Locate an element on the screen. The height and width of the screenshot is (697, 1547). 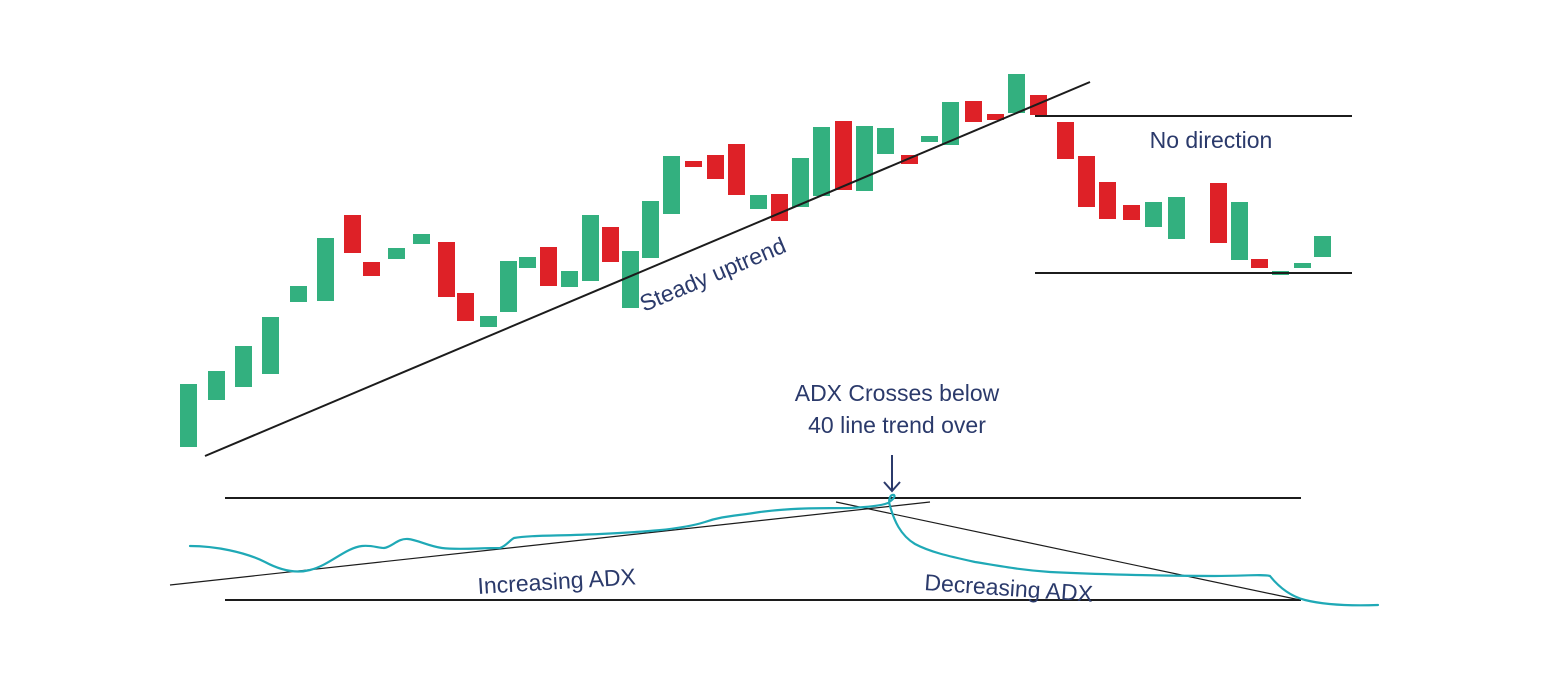
adx-curve is located at coordinates (784, 550).